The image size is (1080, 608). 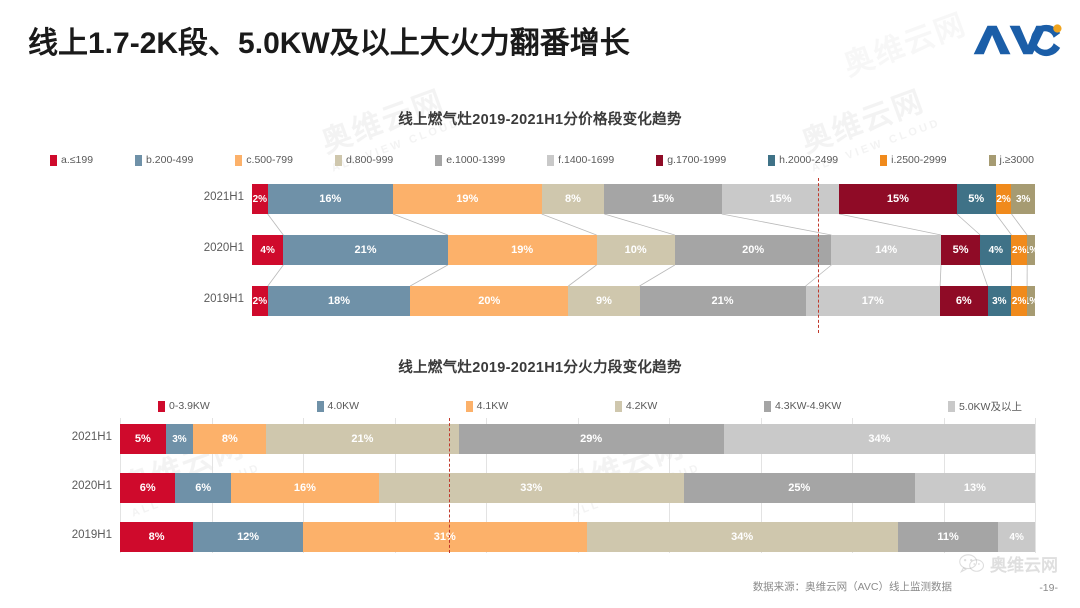 I want to click on bar-segment: 17%, so click(x=873, y=301).